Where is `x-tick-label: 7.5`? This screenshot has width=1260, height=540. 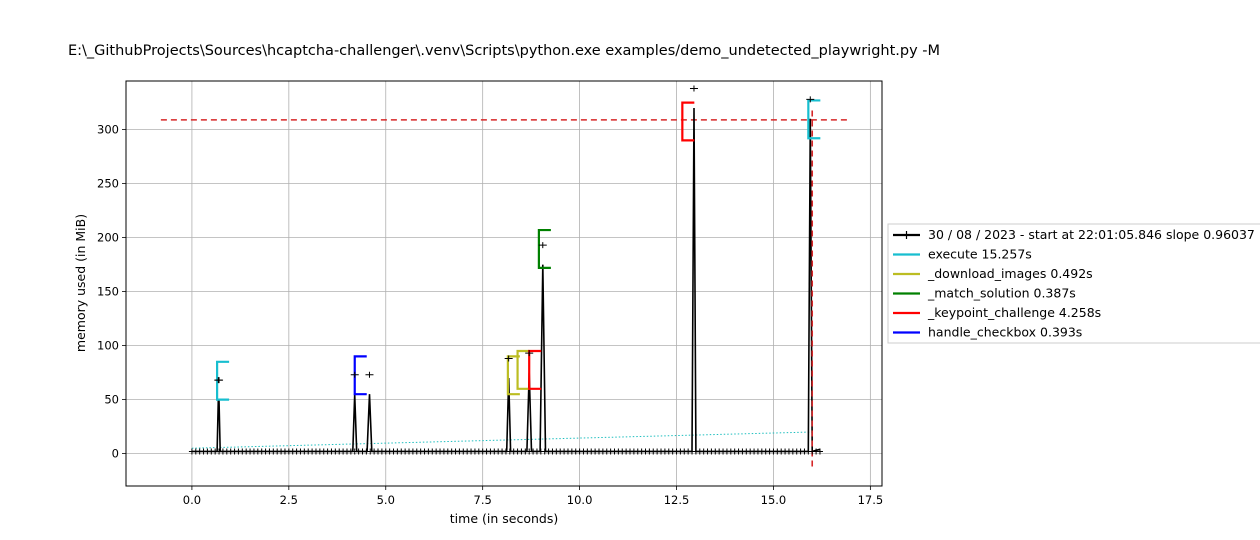 x-tick-label: 7.5 is located at coordinates (483, 500).